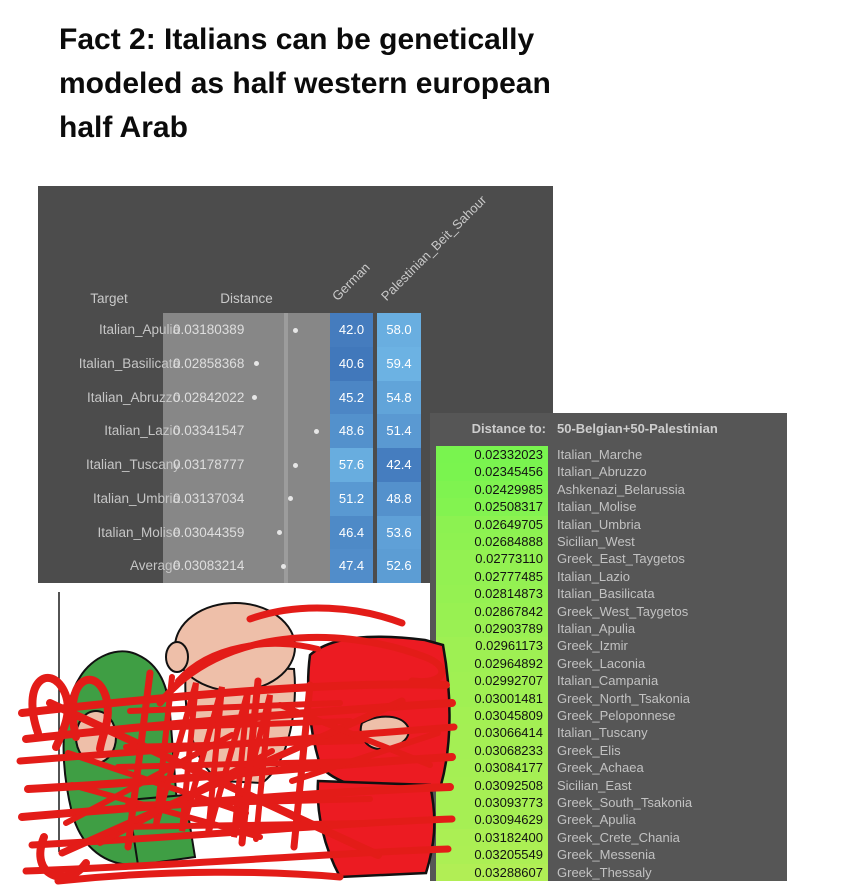 This screenshot has width=856, height=889. I want to click on model-table-row: Italian_Molise 0.03044359 46.4 53.6, so click(295, 532).